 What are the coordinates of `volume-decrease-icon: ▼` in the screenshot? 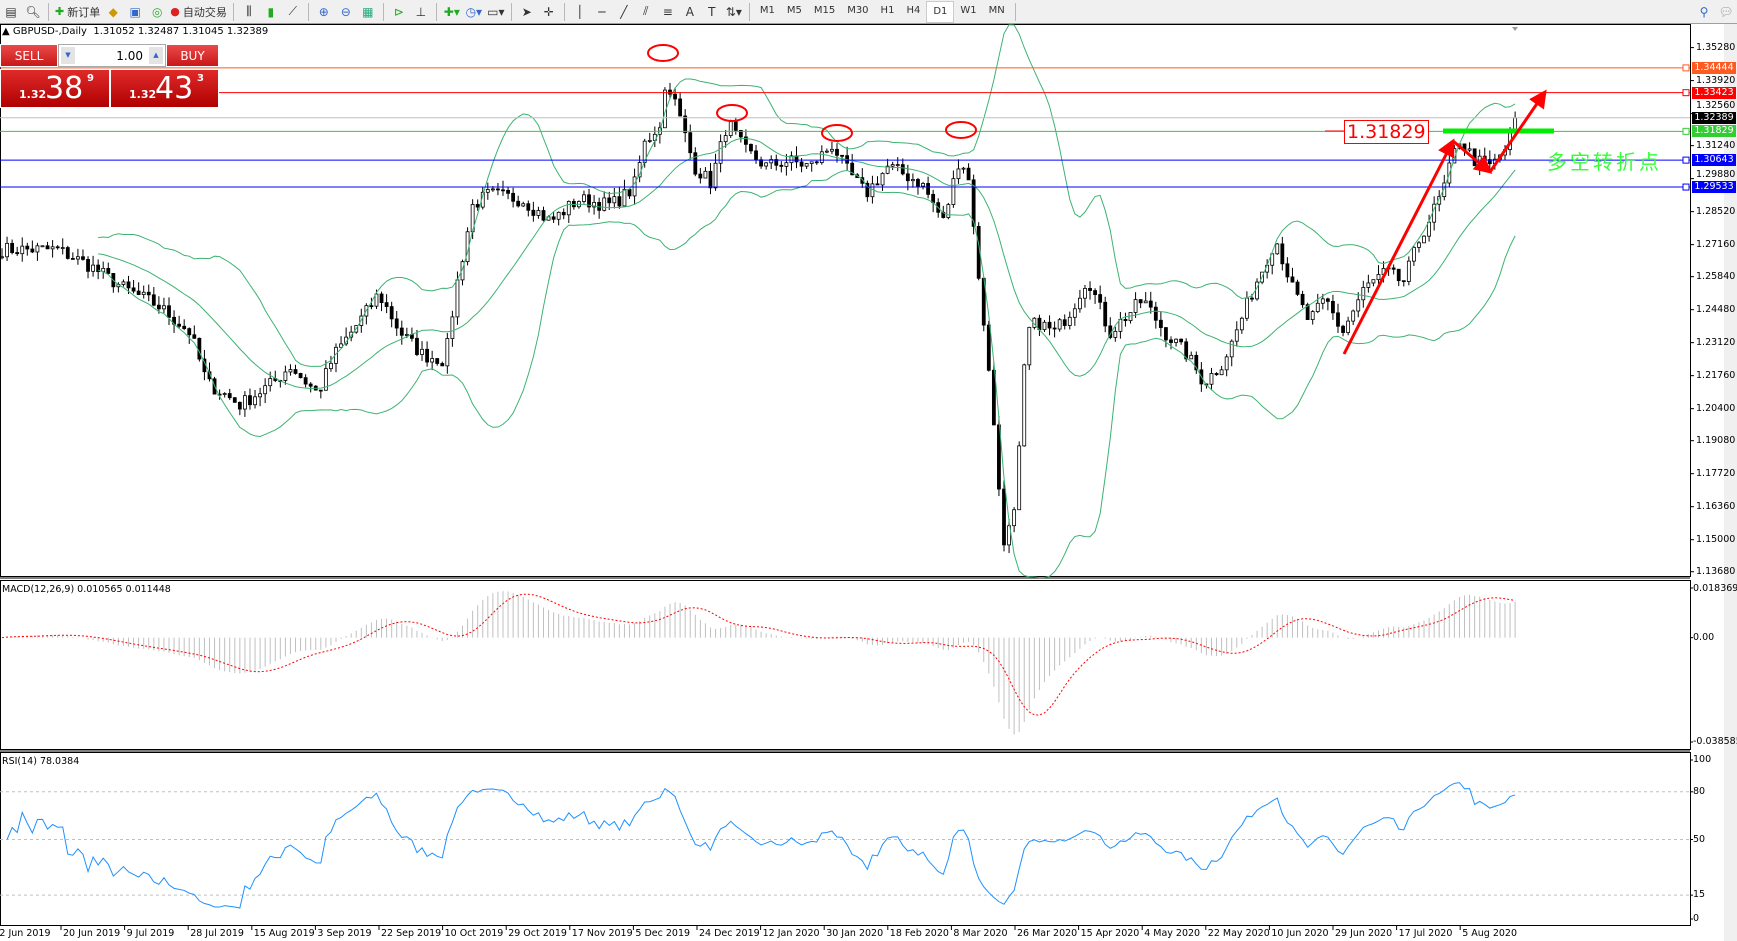 It's located at (68, 55).